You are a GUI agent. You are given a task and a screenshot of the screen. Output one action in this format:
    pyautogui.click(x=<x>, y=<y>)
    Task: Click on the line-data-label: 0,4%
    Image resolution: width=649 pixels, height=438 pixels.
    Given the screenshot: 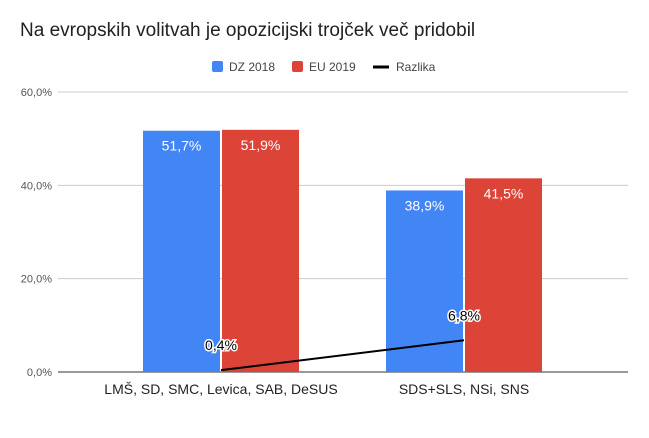 What is the action you would take?
    pyautogui.click(x=221, y=345)
    